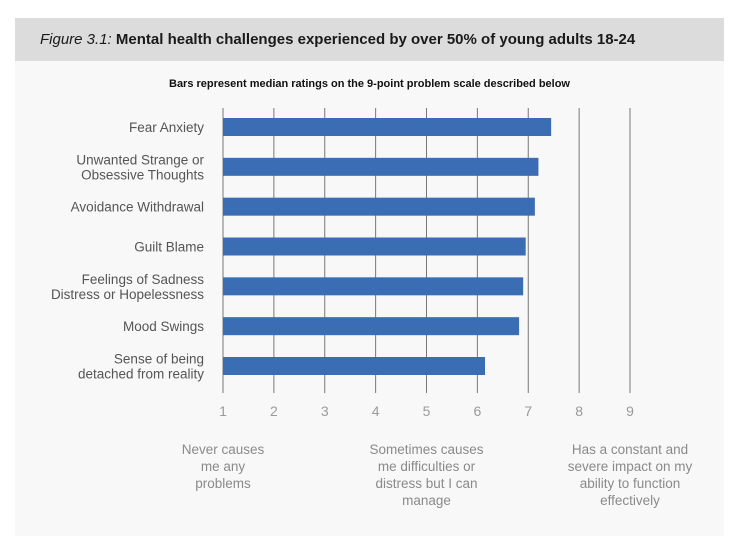 The width and height of the screenshot is (741, 549). Describe the element at coordinates (169, 247) in the screenshot. I see `category-label: Guilt Blame` at that location.